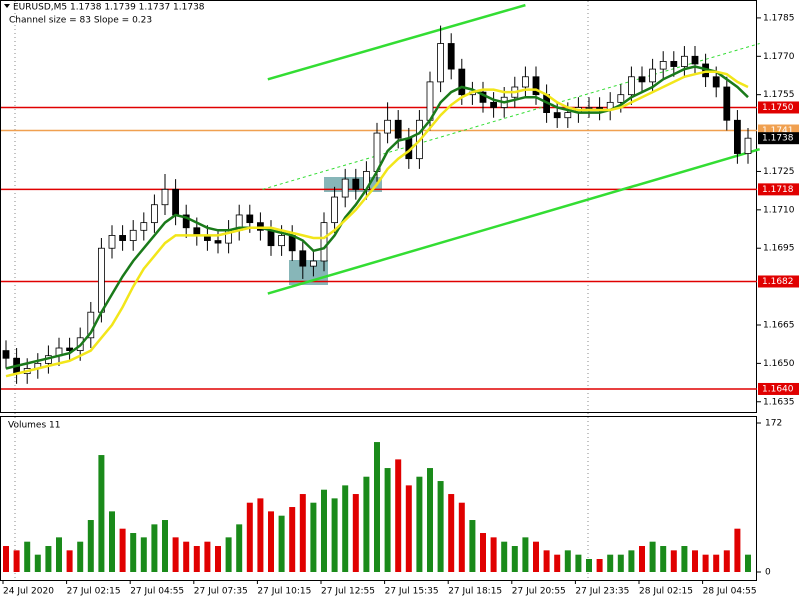  What do you see at coordinates (779, 364) in the screenshot?
I see `y-tick-label: 1.1650` at bounding box center [779, 364].